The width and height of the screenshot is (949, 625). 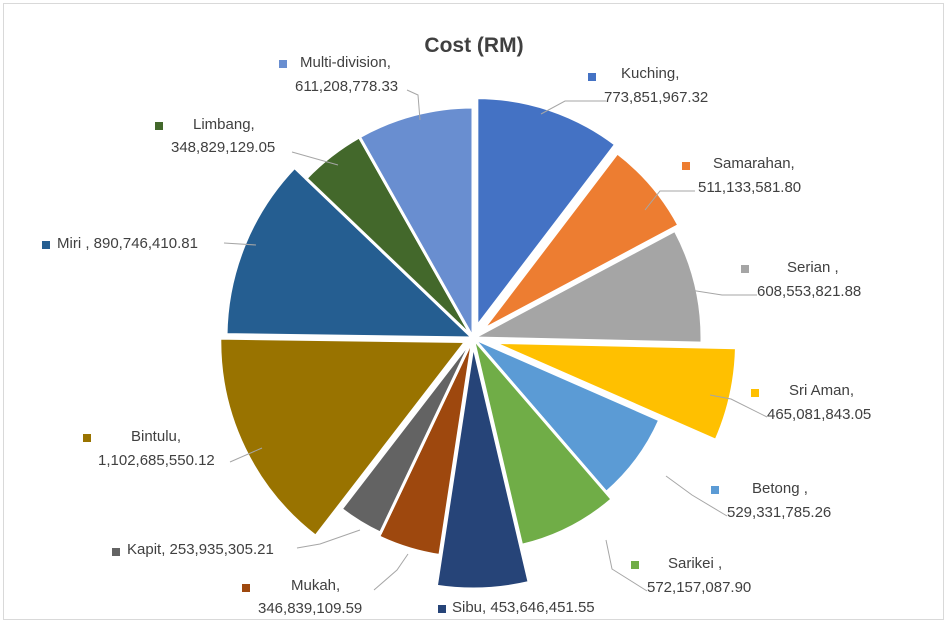 What do you see at coordinates (813, 267) in the screenshot?
I see `data-label-name: Serian ,` at bounding box center [813, 267].